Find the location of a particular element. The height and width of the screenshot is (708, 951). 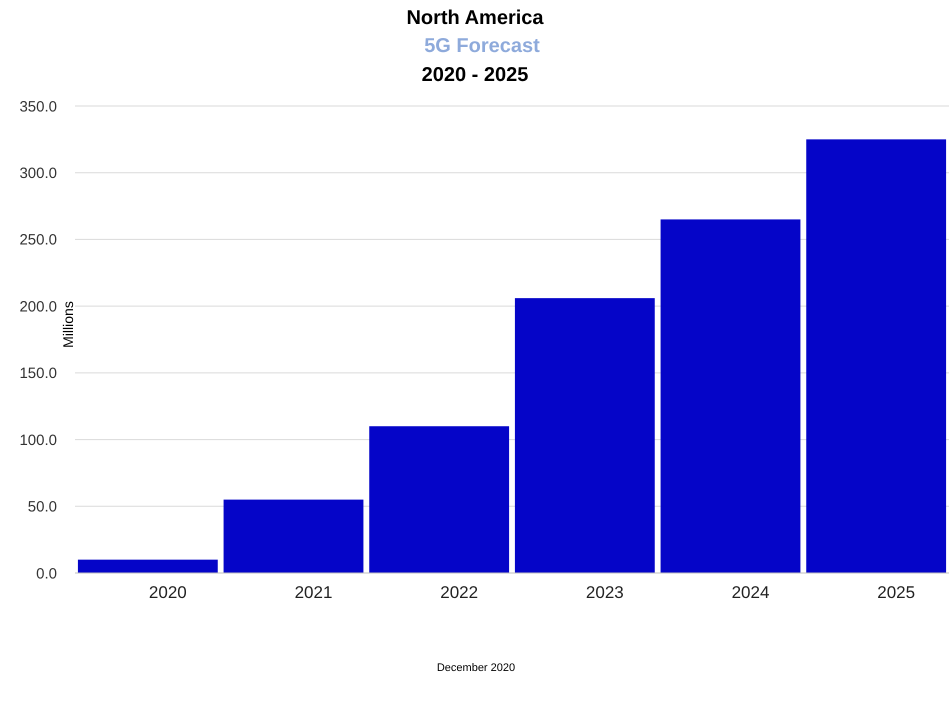

x-tick-label: 2024 is located at coordinates (751, 592).